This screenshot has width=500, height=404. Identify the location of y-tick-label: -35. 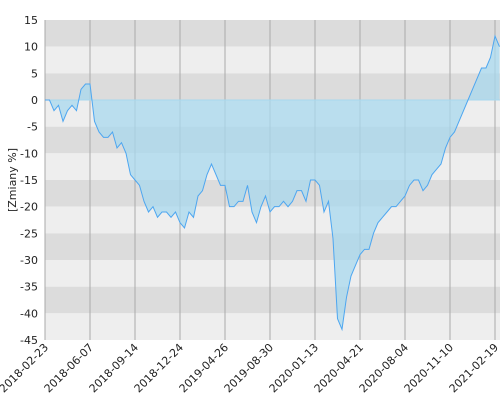
(29, 287).